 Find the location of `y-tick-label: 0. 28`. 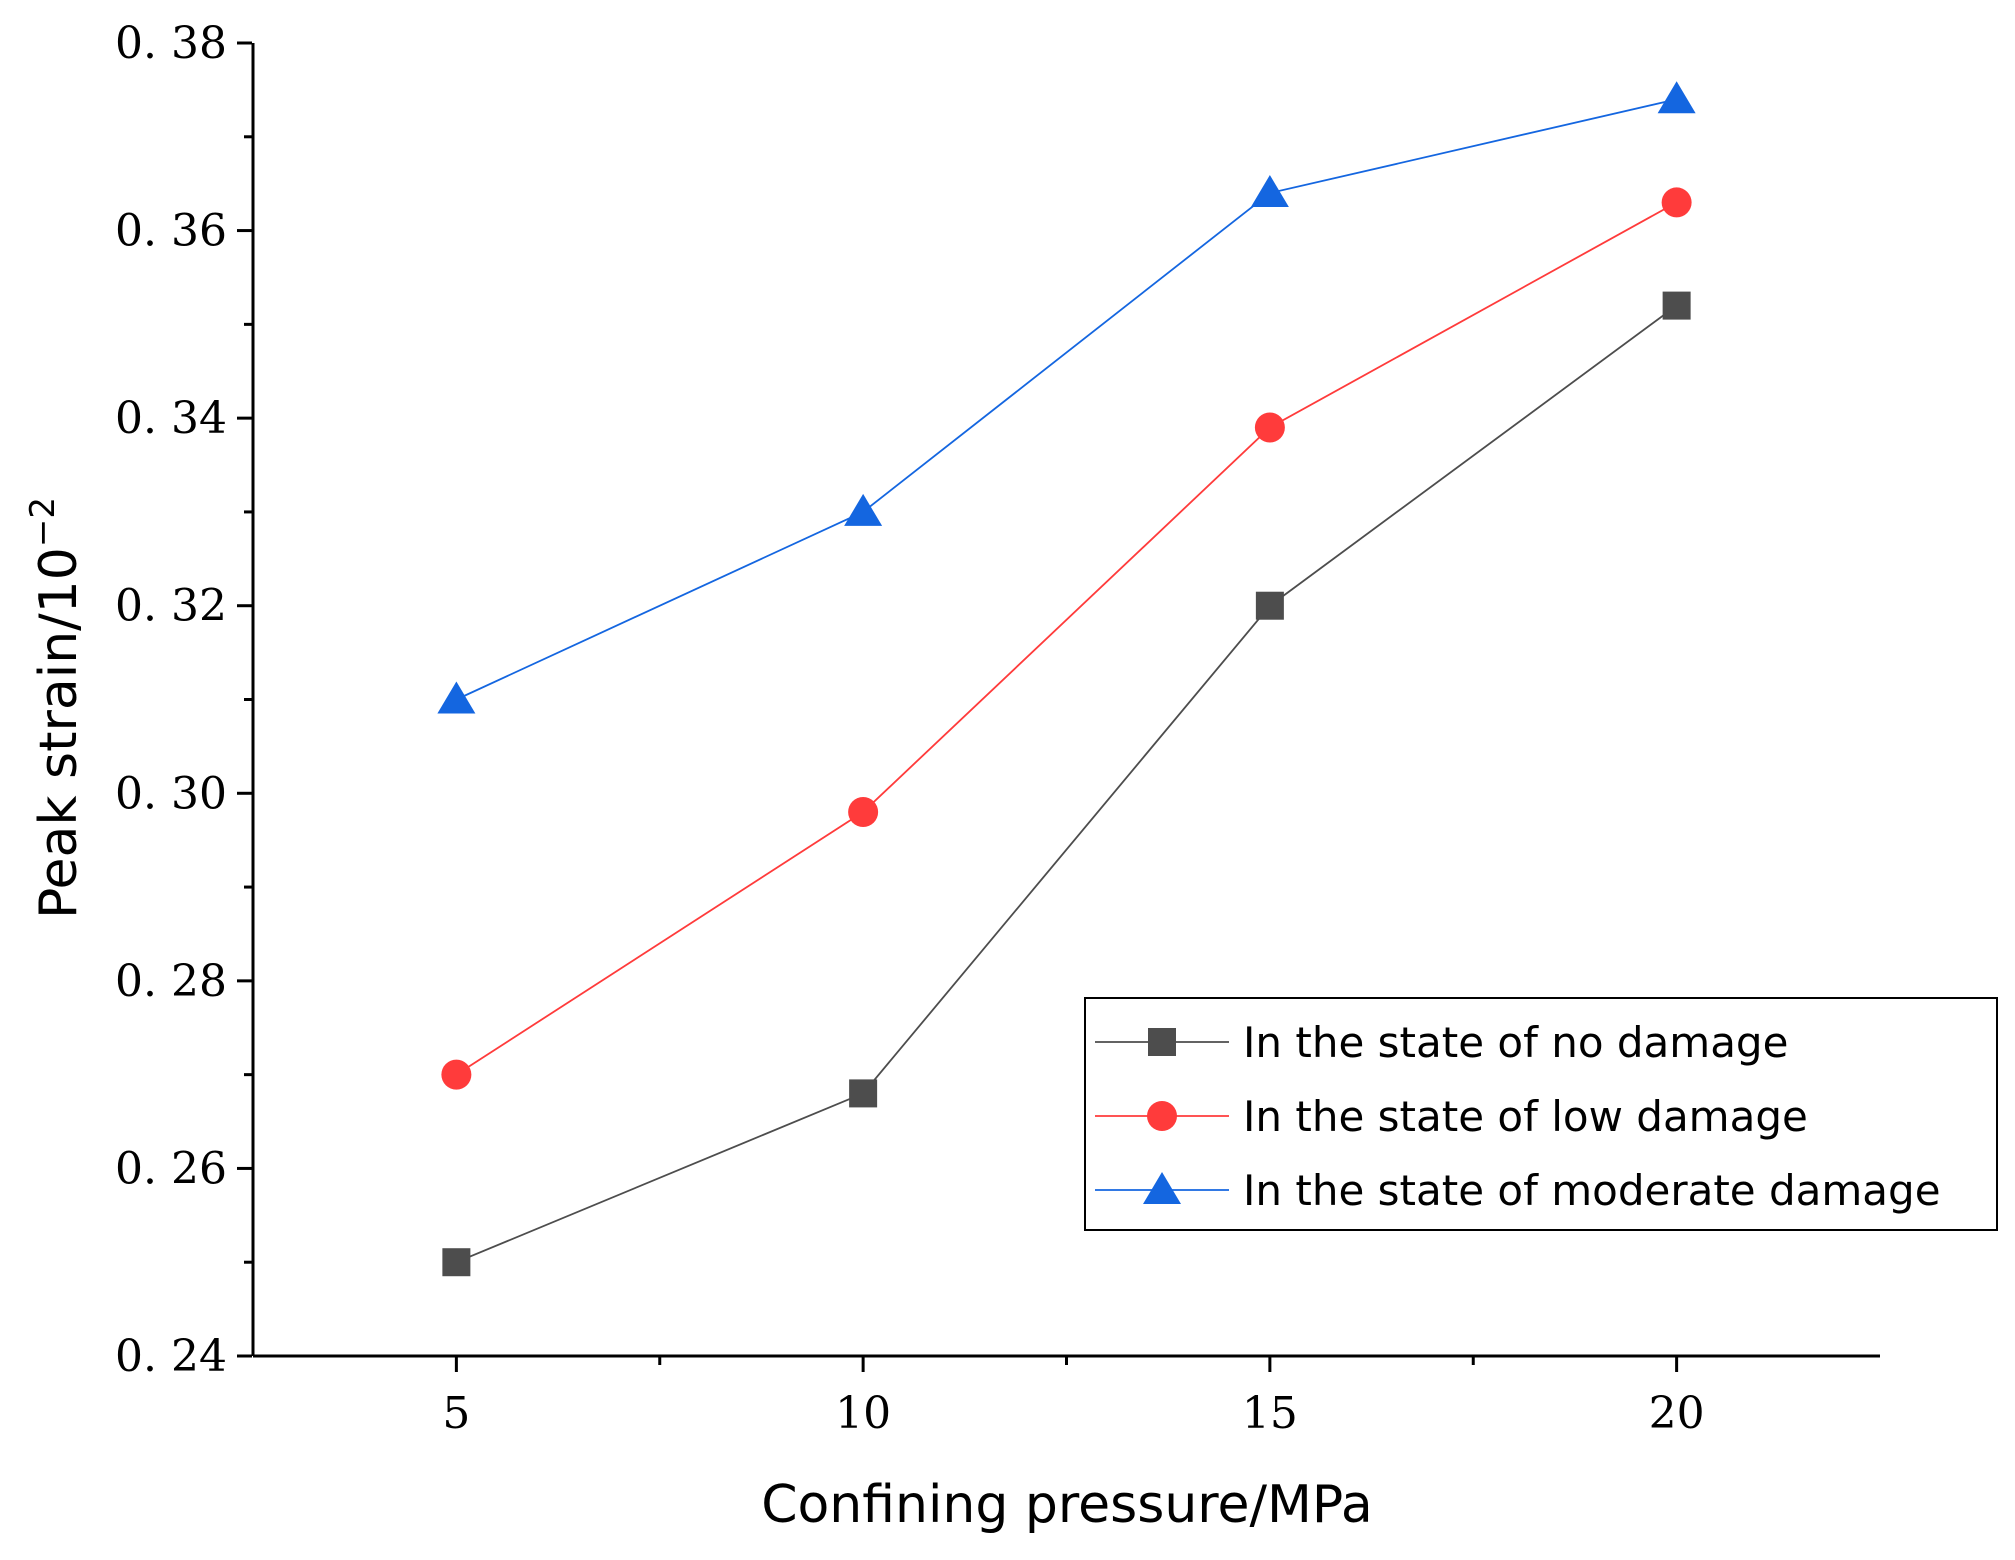

y-tick-label: 0. 28 is located at coordinates (171, 981).